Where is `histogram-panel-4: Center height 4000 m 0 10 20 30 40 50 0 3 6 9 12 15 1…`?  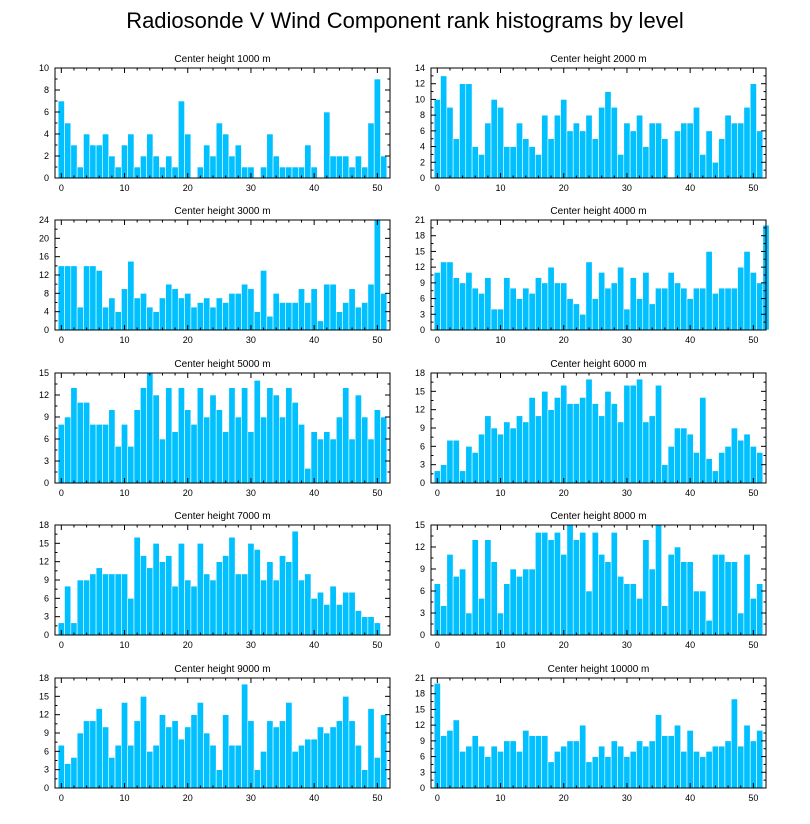 histogram-panel-4: Center height 4000 m 0 10 20 30 40 50 0 3 6 9 12 15 1… is located at coordinates (592, 275).